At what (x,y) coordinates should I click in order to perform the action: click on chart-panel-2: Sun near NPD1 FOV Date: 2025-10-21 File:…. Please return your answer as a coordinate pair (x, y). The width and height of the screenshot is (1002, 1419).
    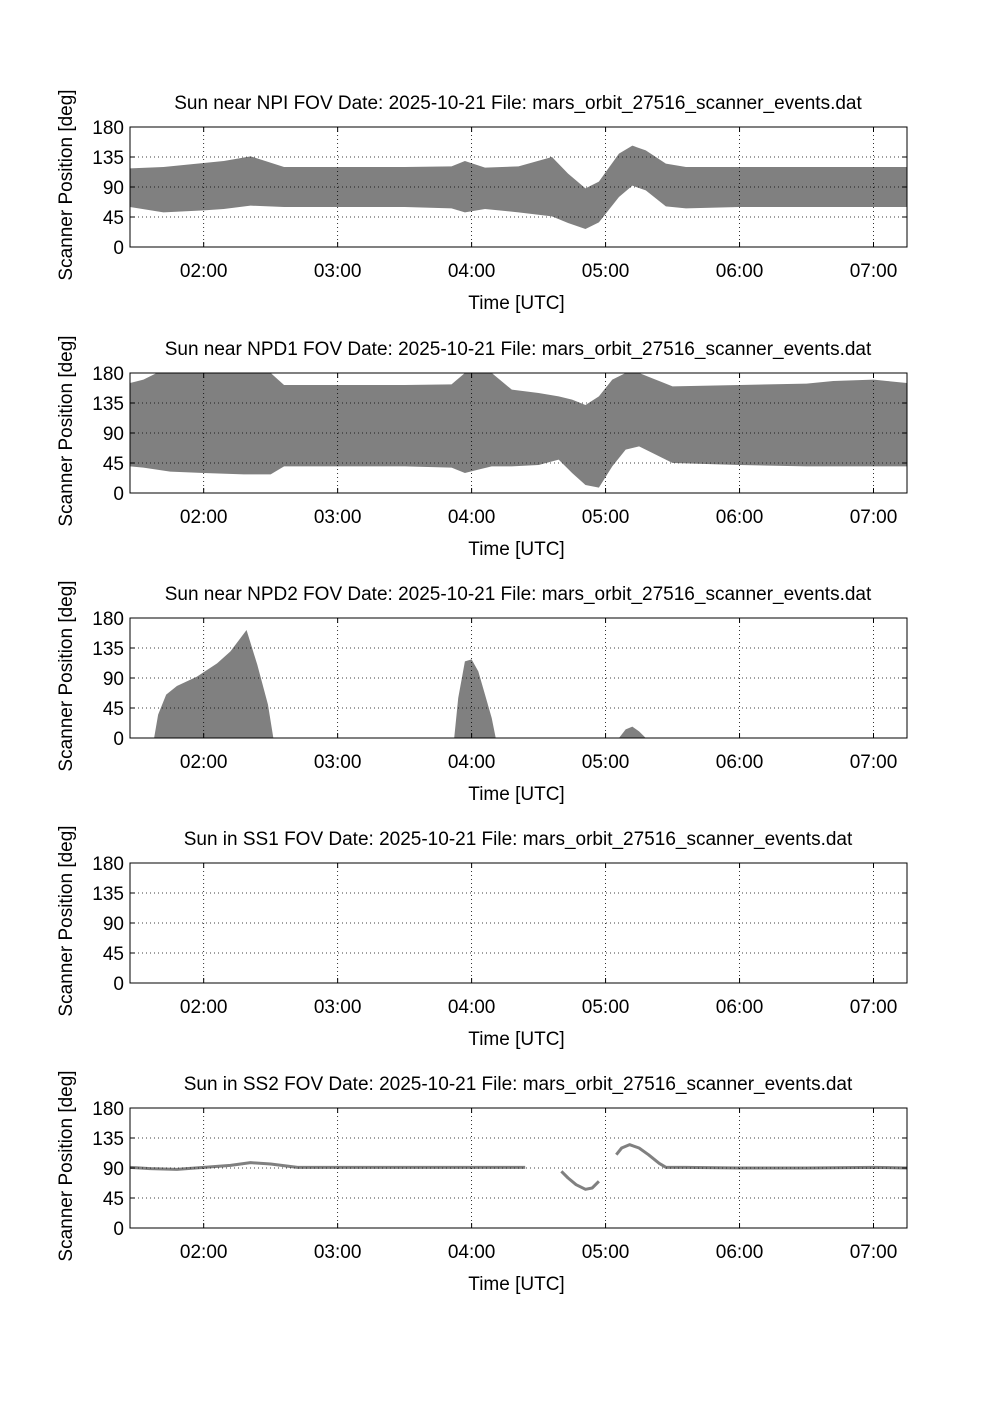
    Looking at the image, I should click on (482, 447).